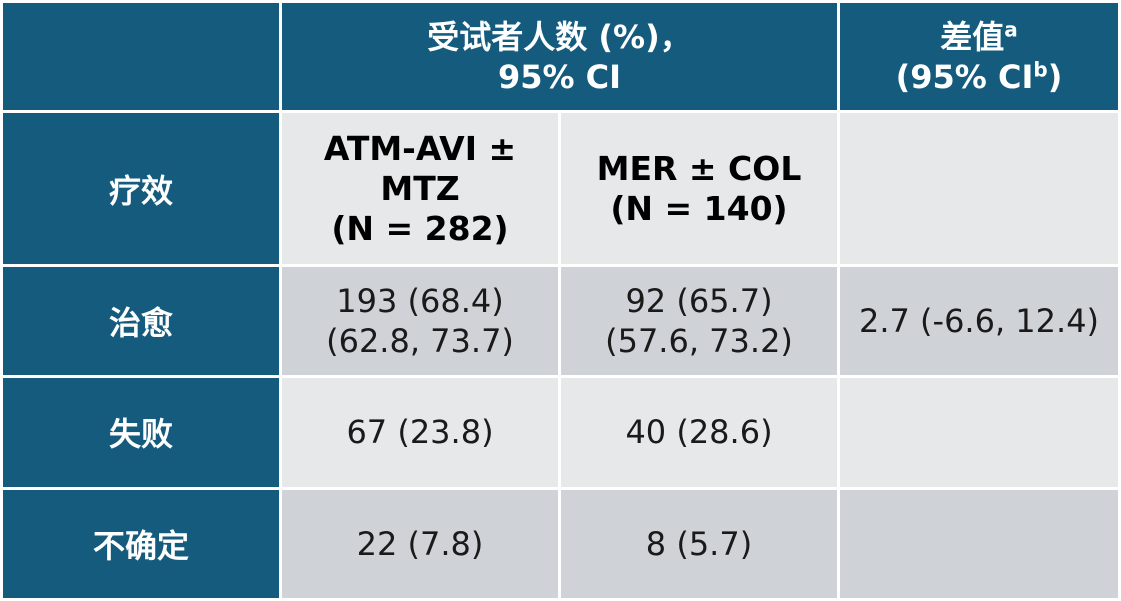 This screenshot has height=601, width=1121. Describe the element at coordinates (141, 188) in the screenshot. I see `row-label-efficacy: 疗效` at that location.